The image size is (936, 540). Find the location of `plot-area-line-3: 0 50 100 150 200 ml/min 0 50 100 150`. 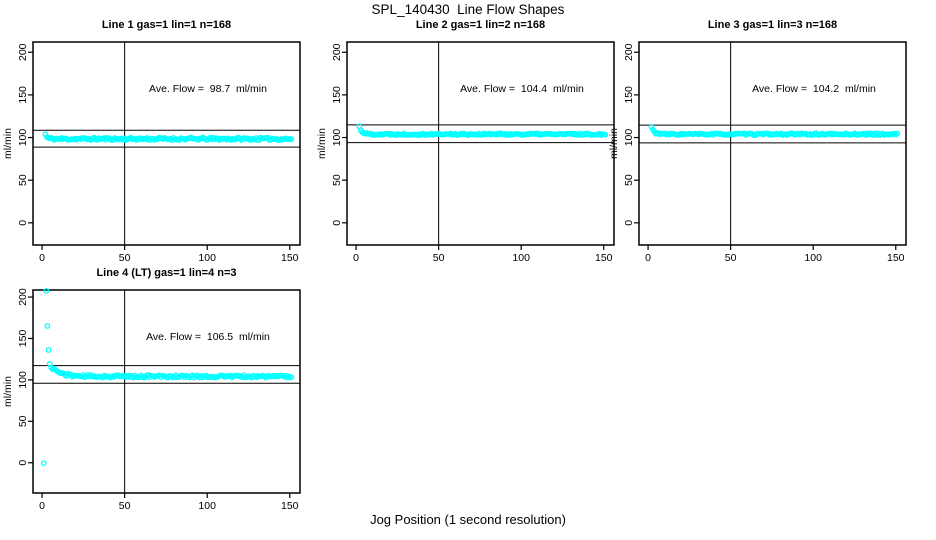

plot-area-line-3: 0 50 100 150 200 ml/min 0 50 100 150 is located at coordinates (757, 152).